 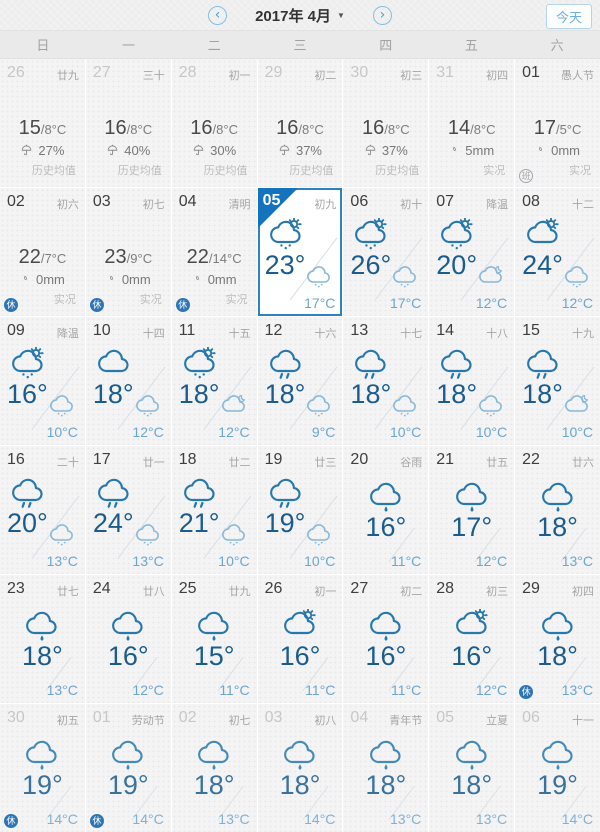 I want to click on today-button: 今天, so click(x=568, y=16).